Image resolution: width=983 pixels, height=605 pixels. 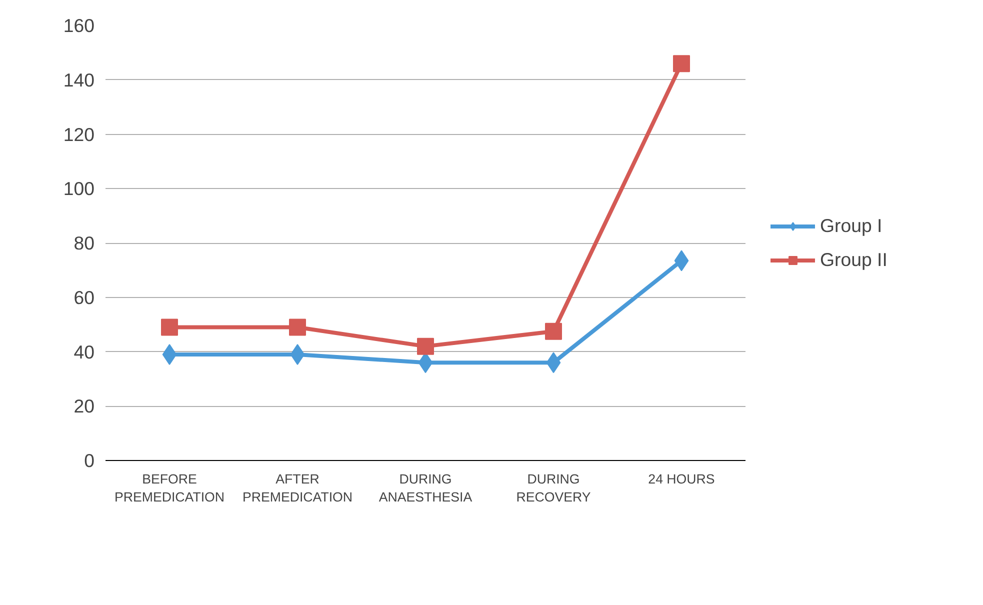 What do you see at coordinates (84, 243) in the screenshot?
I see `y-tick-label: 80` at bounding box center [84, 243].